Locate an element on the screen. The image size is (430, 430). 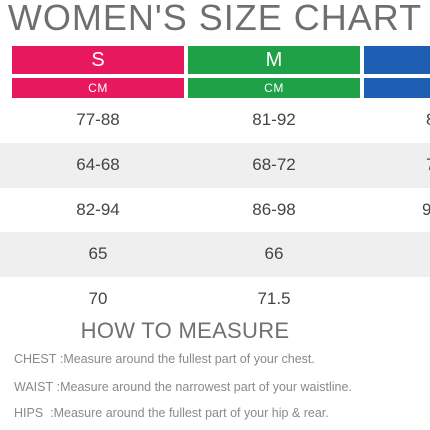
table-cell: 86-98 is located at coordinates (274, 209).